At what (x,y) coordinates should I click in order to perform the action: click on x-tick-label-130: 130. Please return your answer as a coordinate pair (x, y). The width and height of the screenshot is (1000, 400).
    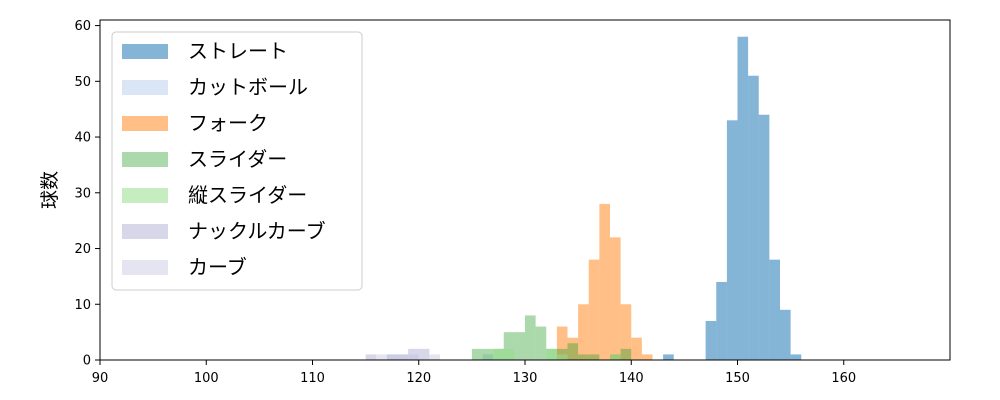
    Looking at the image, I should click on (525, 378).